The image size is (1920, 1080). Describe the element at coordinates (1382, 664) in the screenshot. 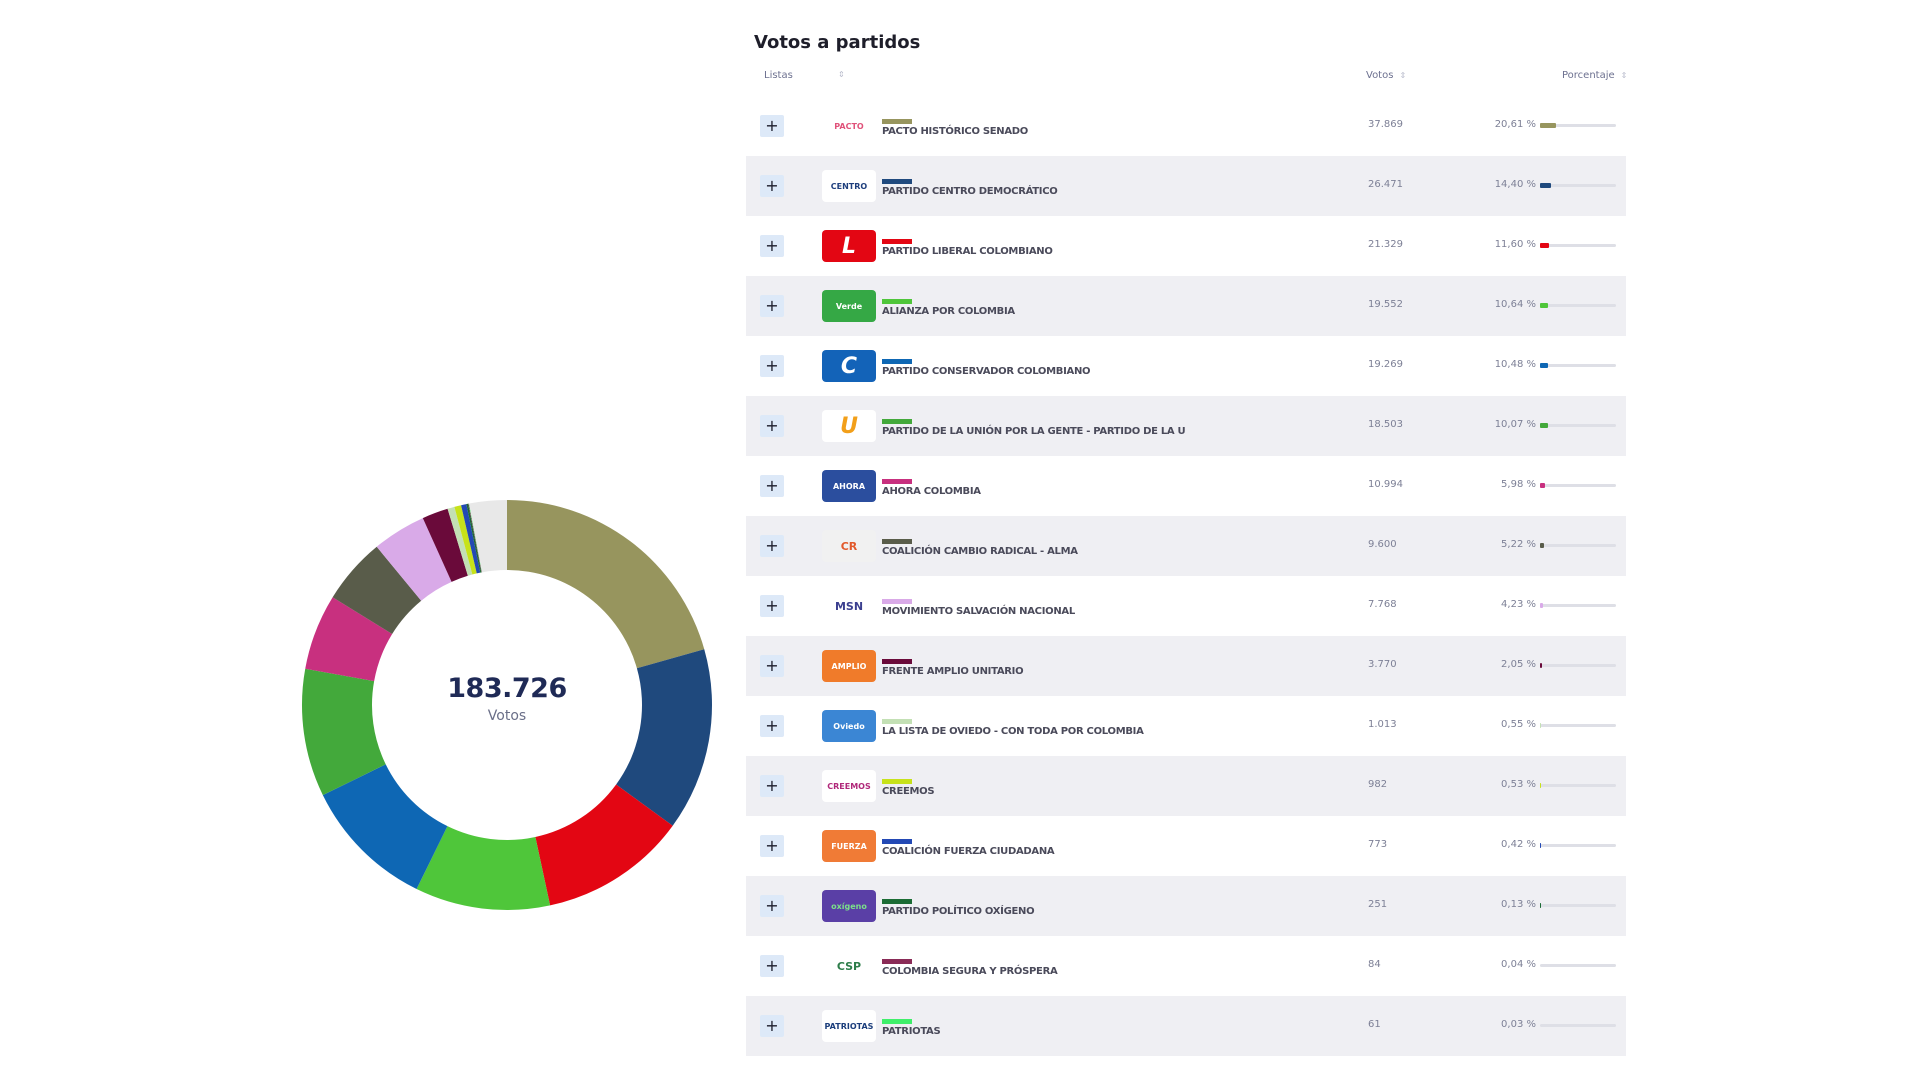

I see `party-votes: 3.770` at that location.